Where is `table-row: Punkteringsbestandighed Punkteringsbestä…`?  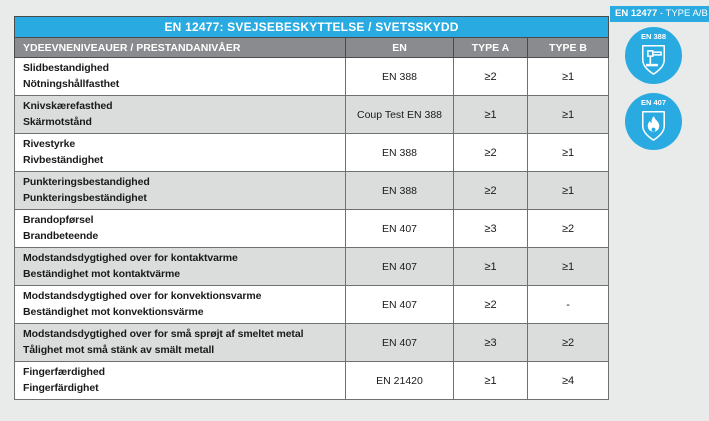 table-row: Punkteringsbestandighed Punkteringsbestä… is located at coordinates (312, 190).